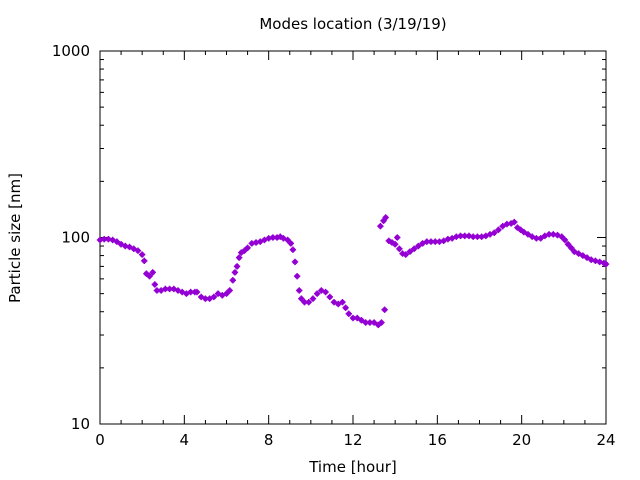  Describe the element at coordinates (269, 440) in the screenshot. I see `x-tick-label: 8` at that location.